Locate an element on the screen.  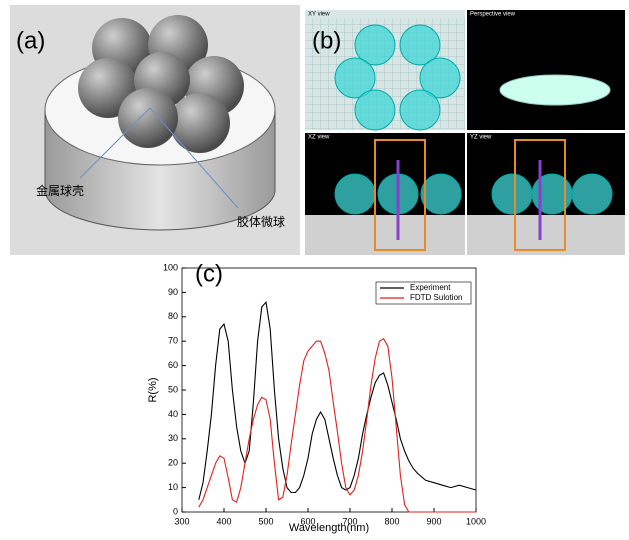
y-tick-label: 20 is located at coordinates (173, 463).